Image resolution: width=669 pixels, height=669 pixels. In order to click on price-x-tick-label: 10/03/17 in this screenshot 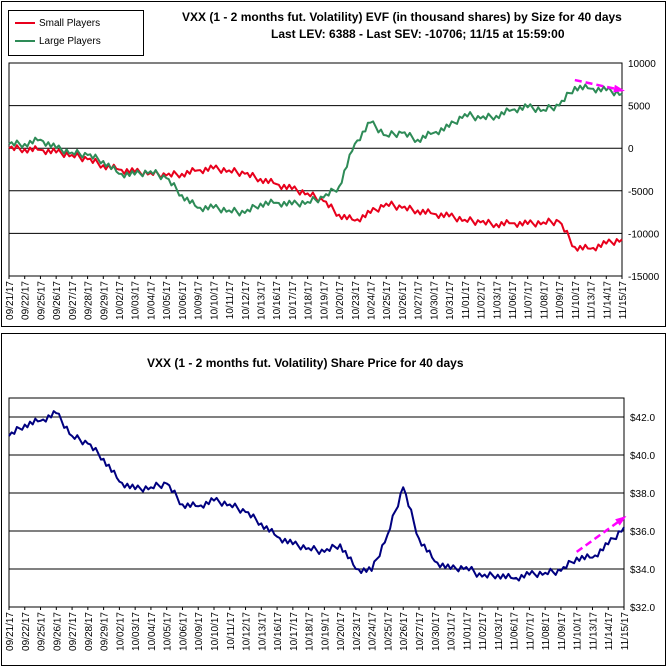, I will do `click(136, 631)`.